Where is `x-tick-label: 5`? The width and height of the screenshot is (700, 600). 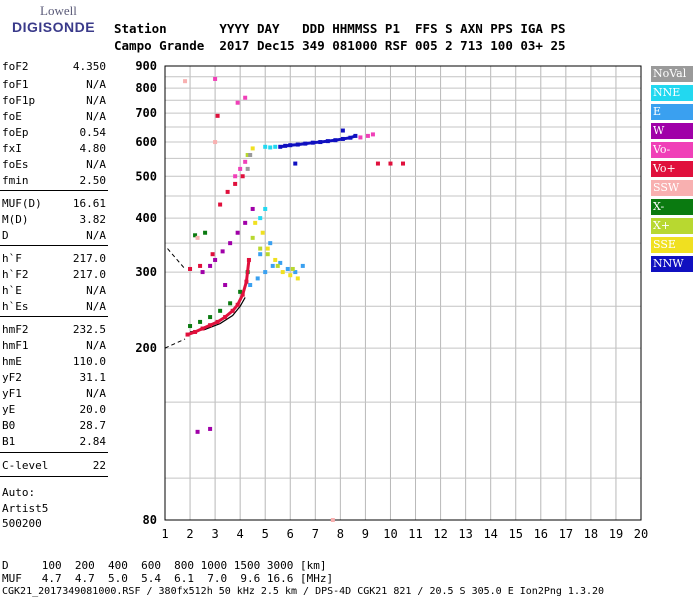 x-tick-label: 5 is located at coordinates (265, 534).